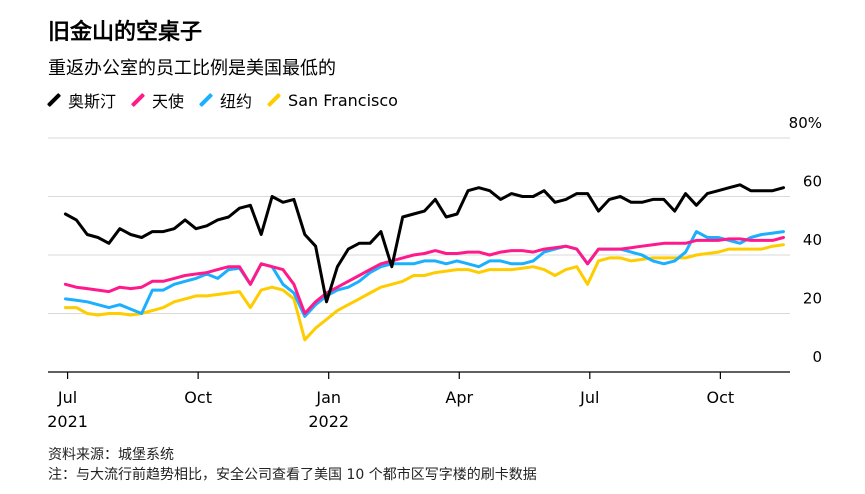 This screenshot has height=494, width=865. I want to click on source-note: 资料来源：城堡系统, so click(111, 455).